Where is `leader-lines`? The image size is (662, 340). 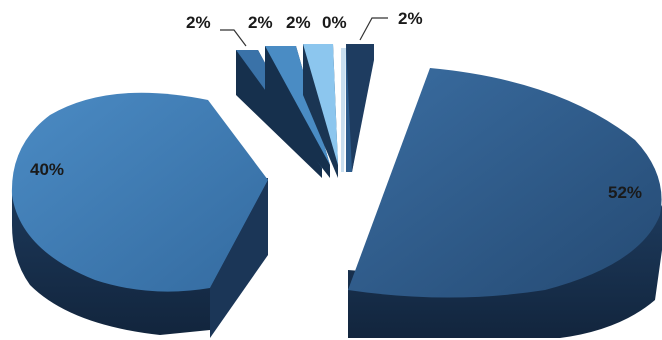
leader-lines is located at coordinates (304, 32).